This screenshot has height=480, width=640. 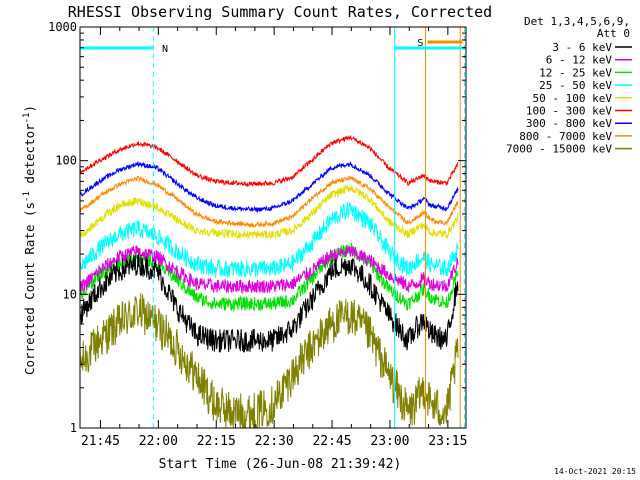 What do you see at coordinates (27, 118) in the screenshot?
I see `y-axis-label-exp2: -1` at bounding box center [27, 118].